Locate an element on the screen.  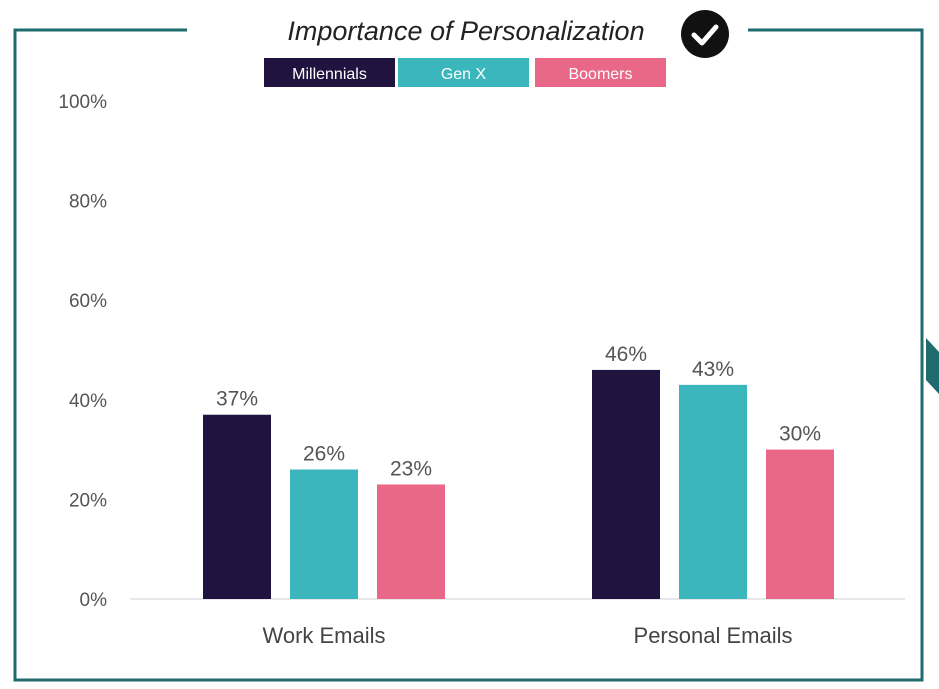
check-circle-icon is located at coordinates (705, 34).